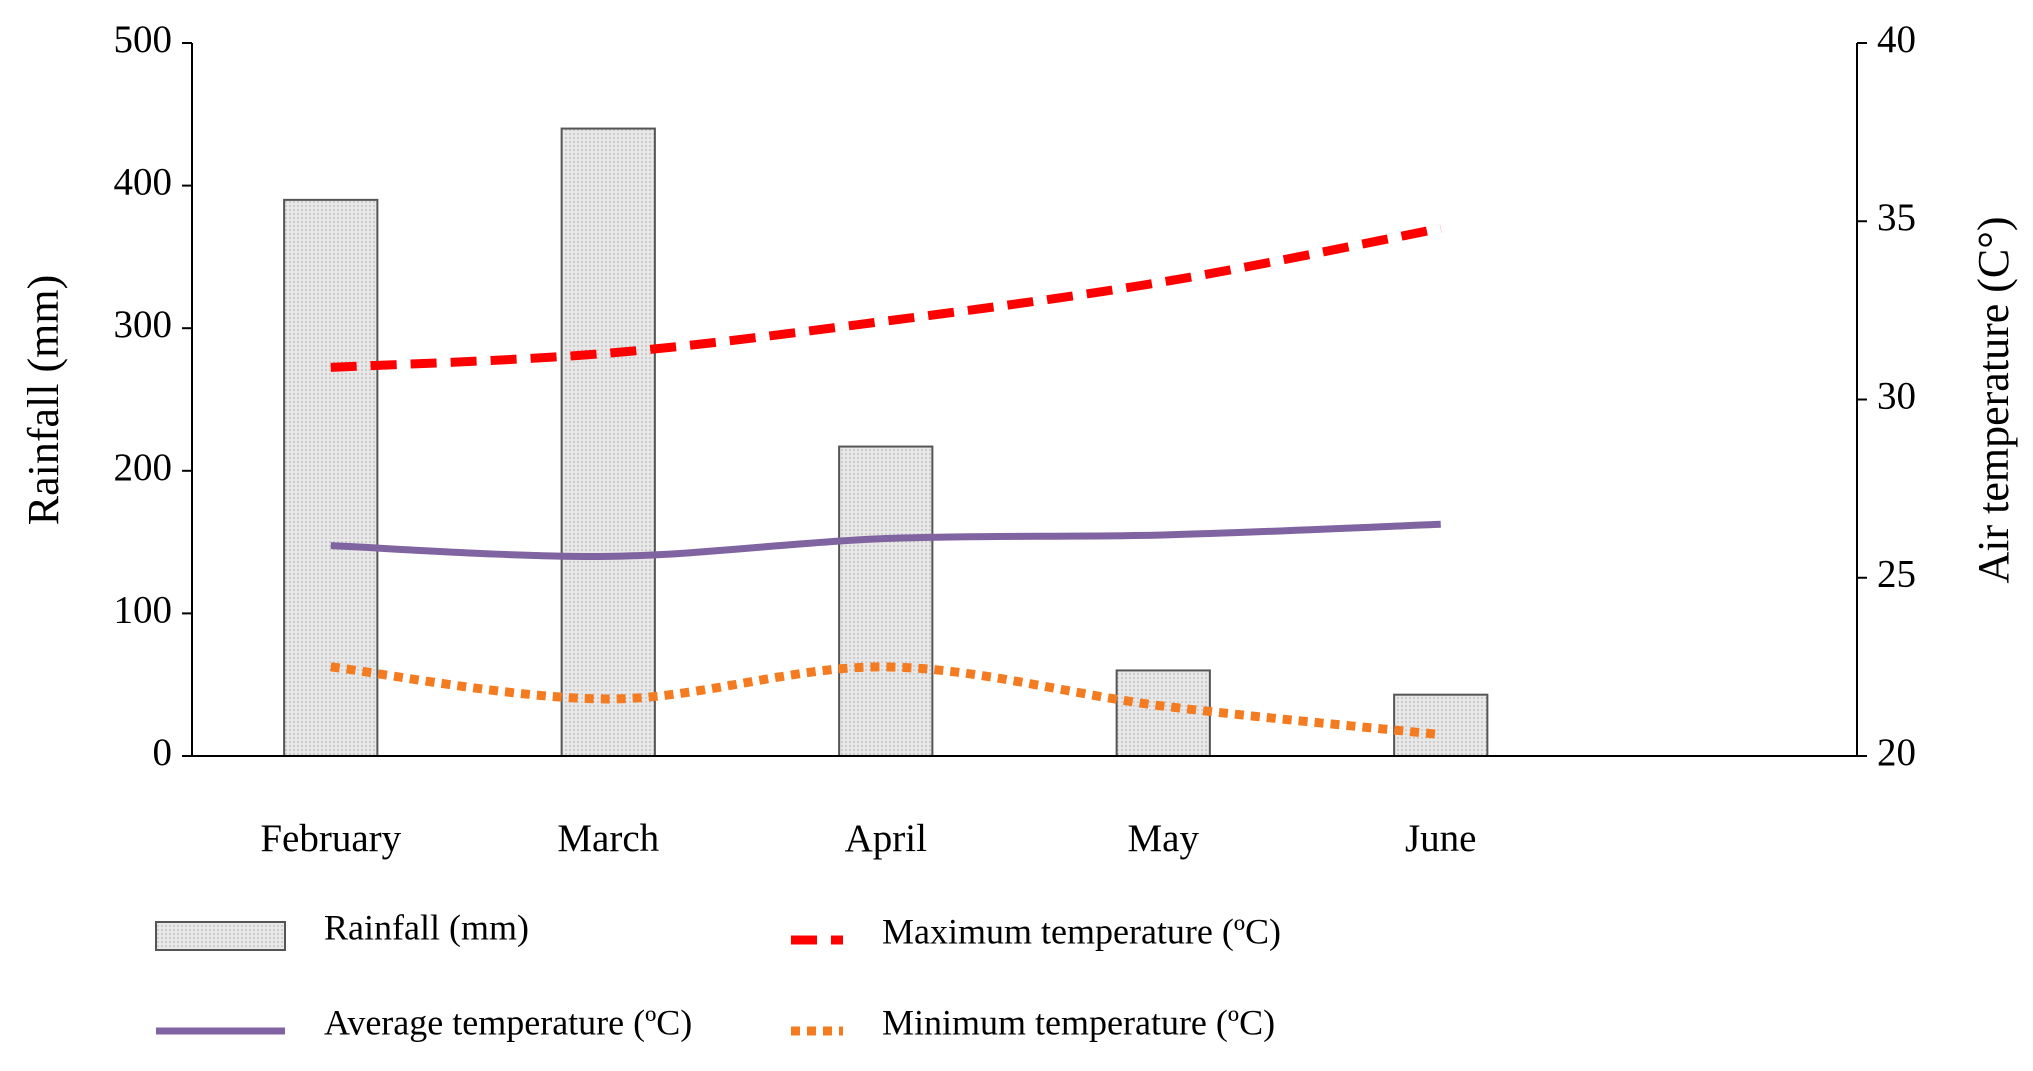 This screenshot has height=1071, width=2033. Describe the element at coordinates (1081, 931) in the screenshot. I see `legend-label: Maximum temperature (ºC)` at that location.